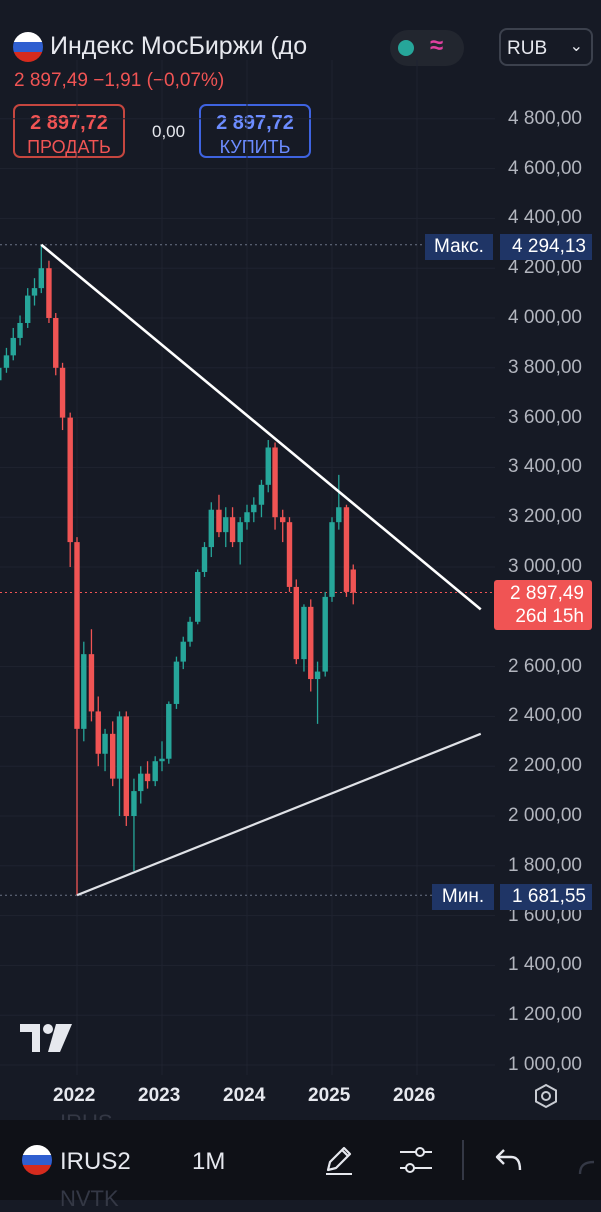 The image size is (601, 1212). Describe the element at coordinates (545, 865) in the screenshot. I see `y-tick-label: 1 800,00` at that location.